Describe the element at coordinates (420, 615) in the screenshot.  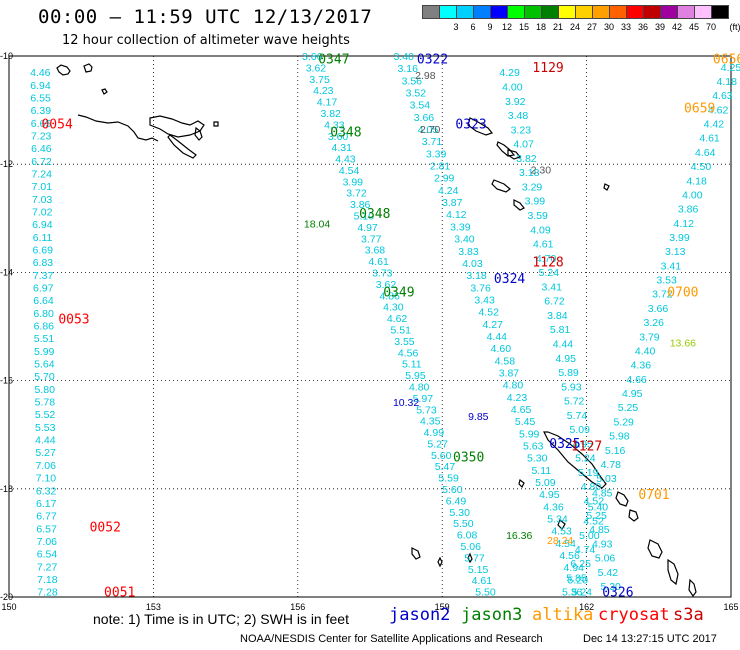
I see `legend-jason2: jason2` at that location.